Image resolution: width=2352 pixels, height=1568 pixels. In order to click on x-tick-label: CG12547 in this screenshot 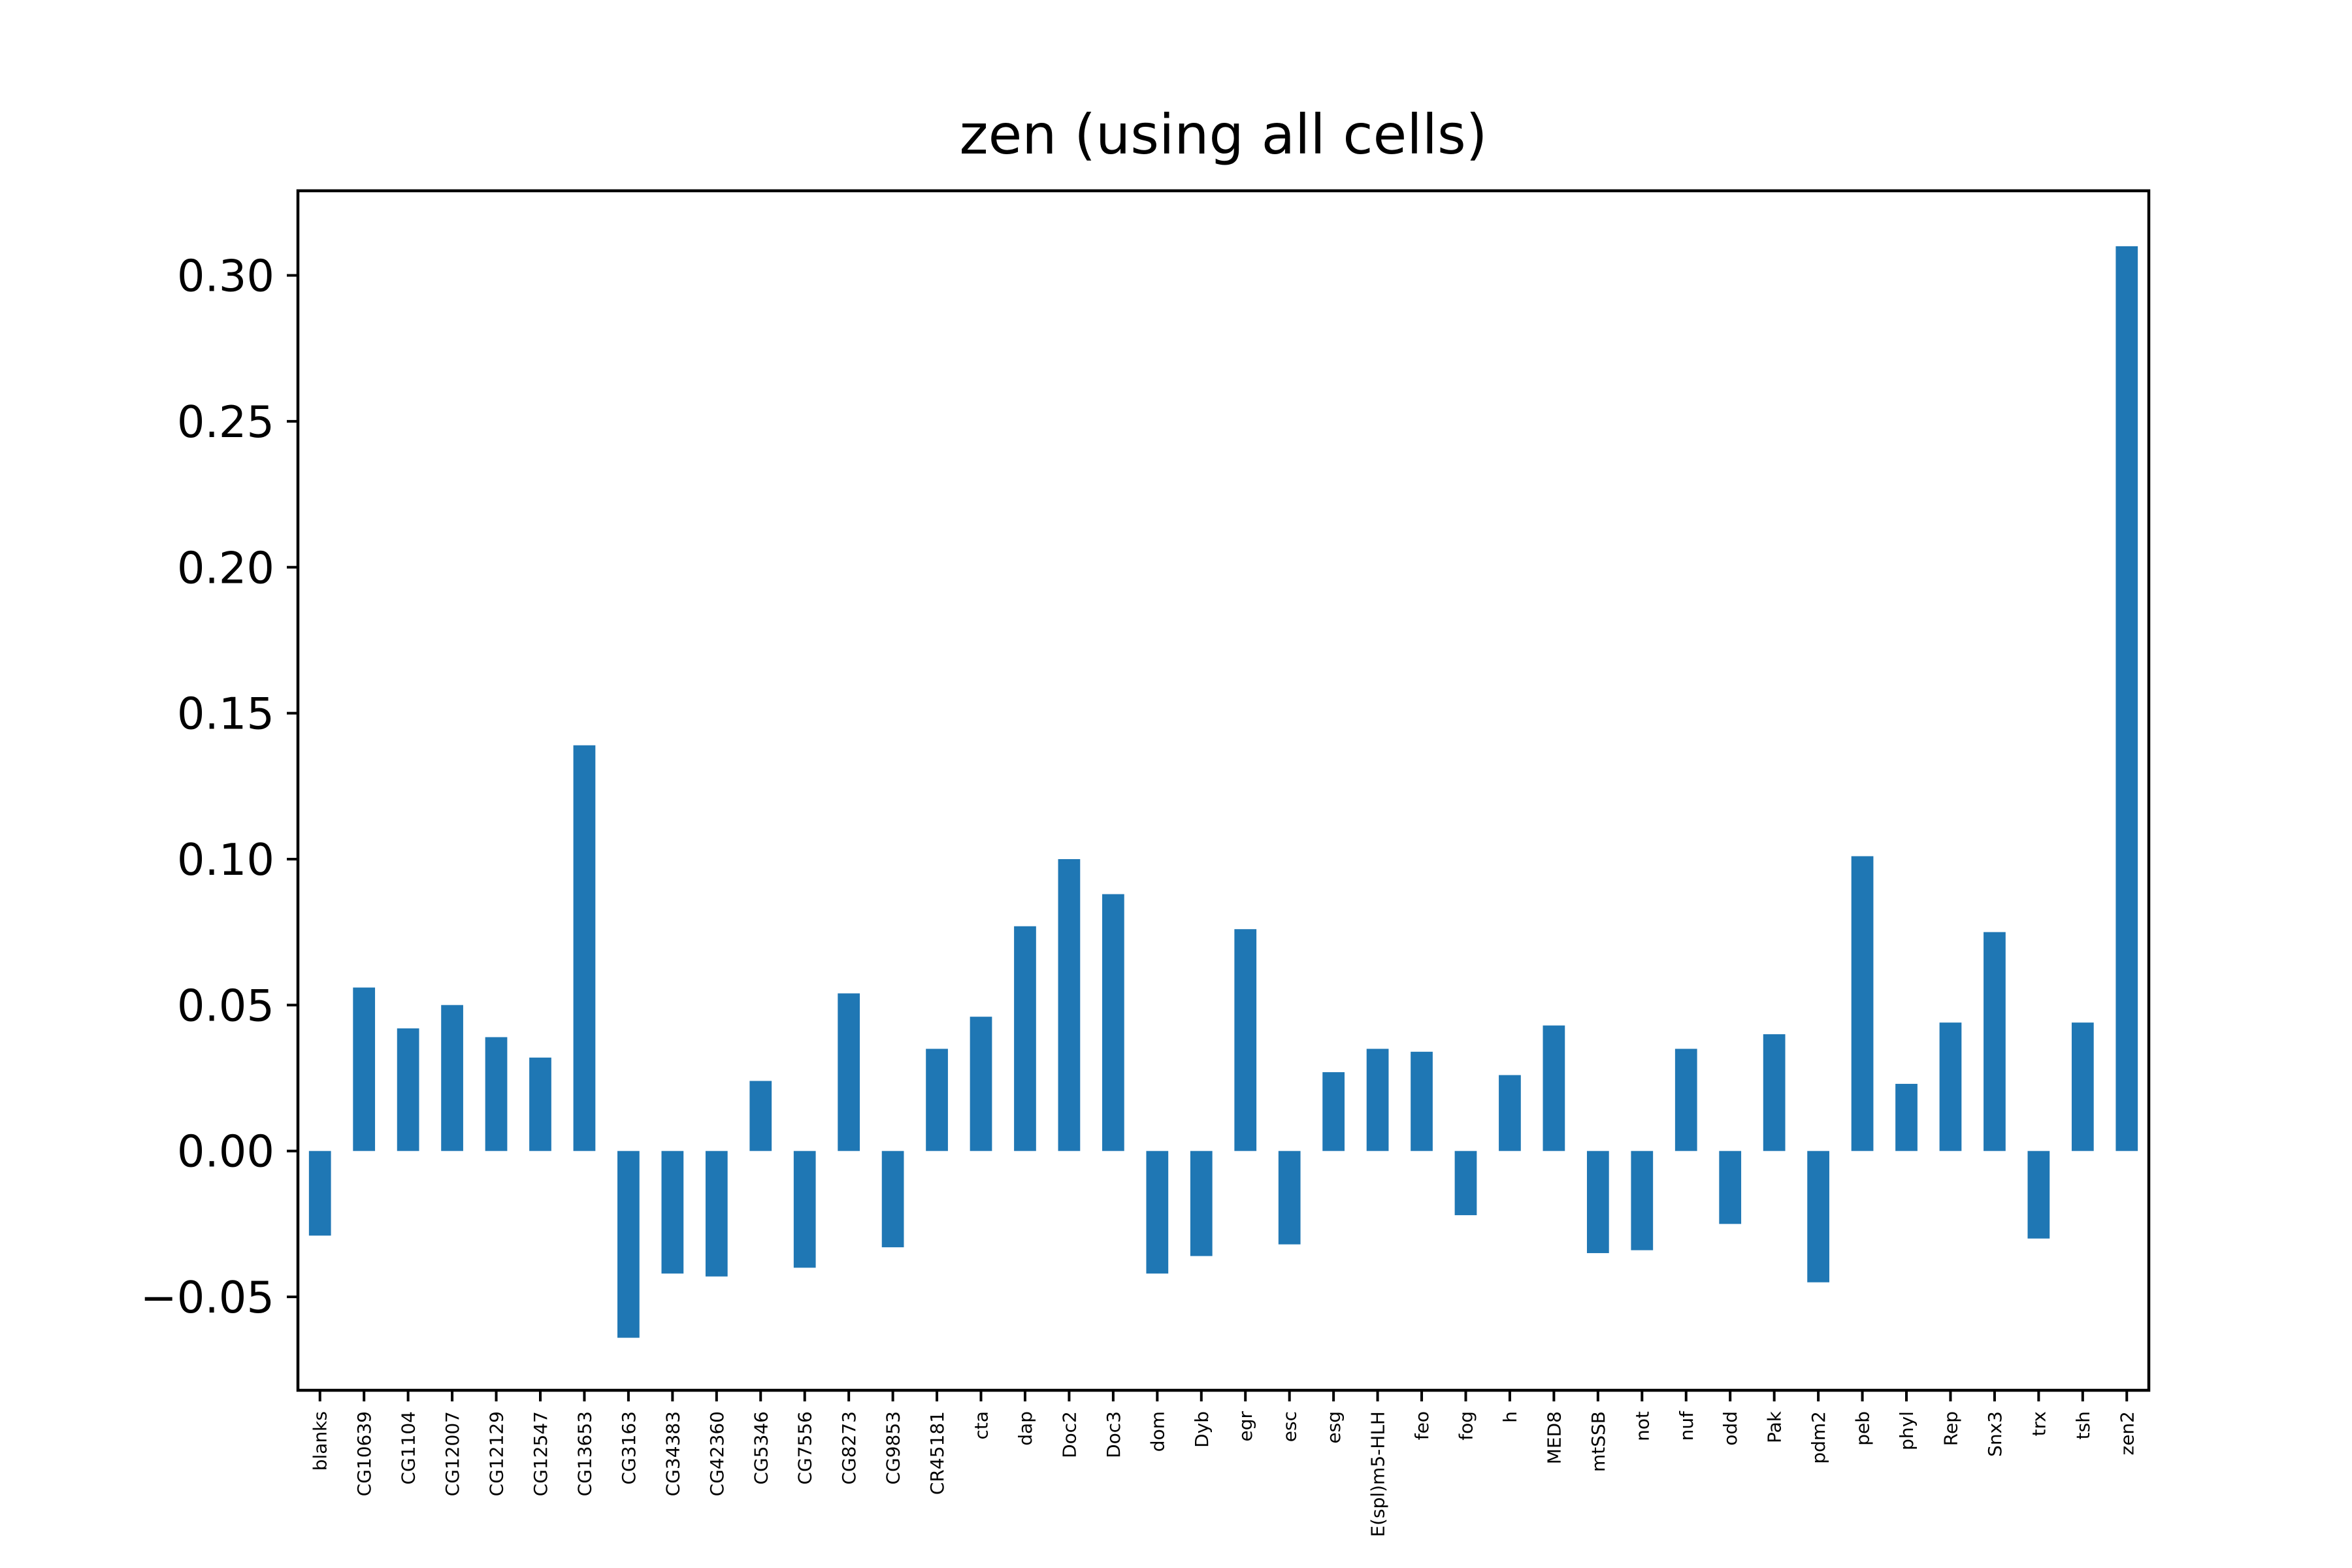, I will do `click(540, 1453)`.